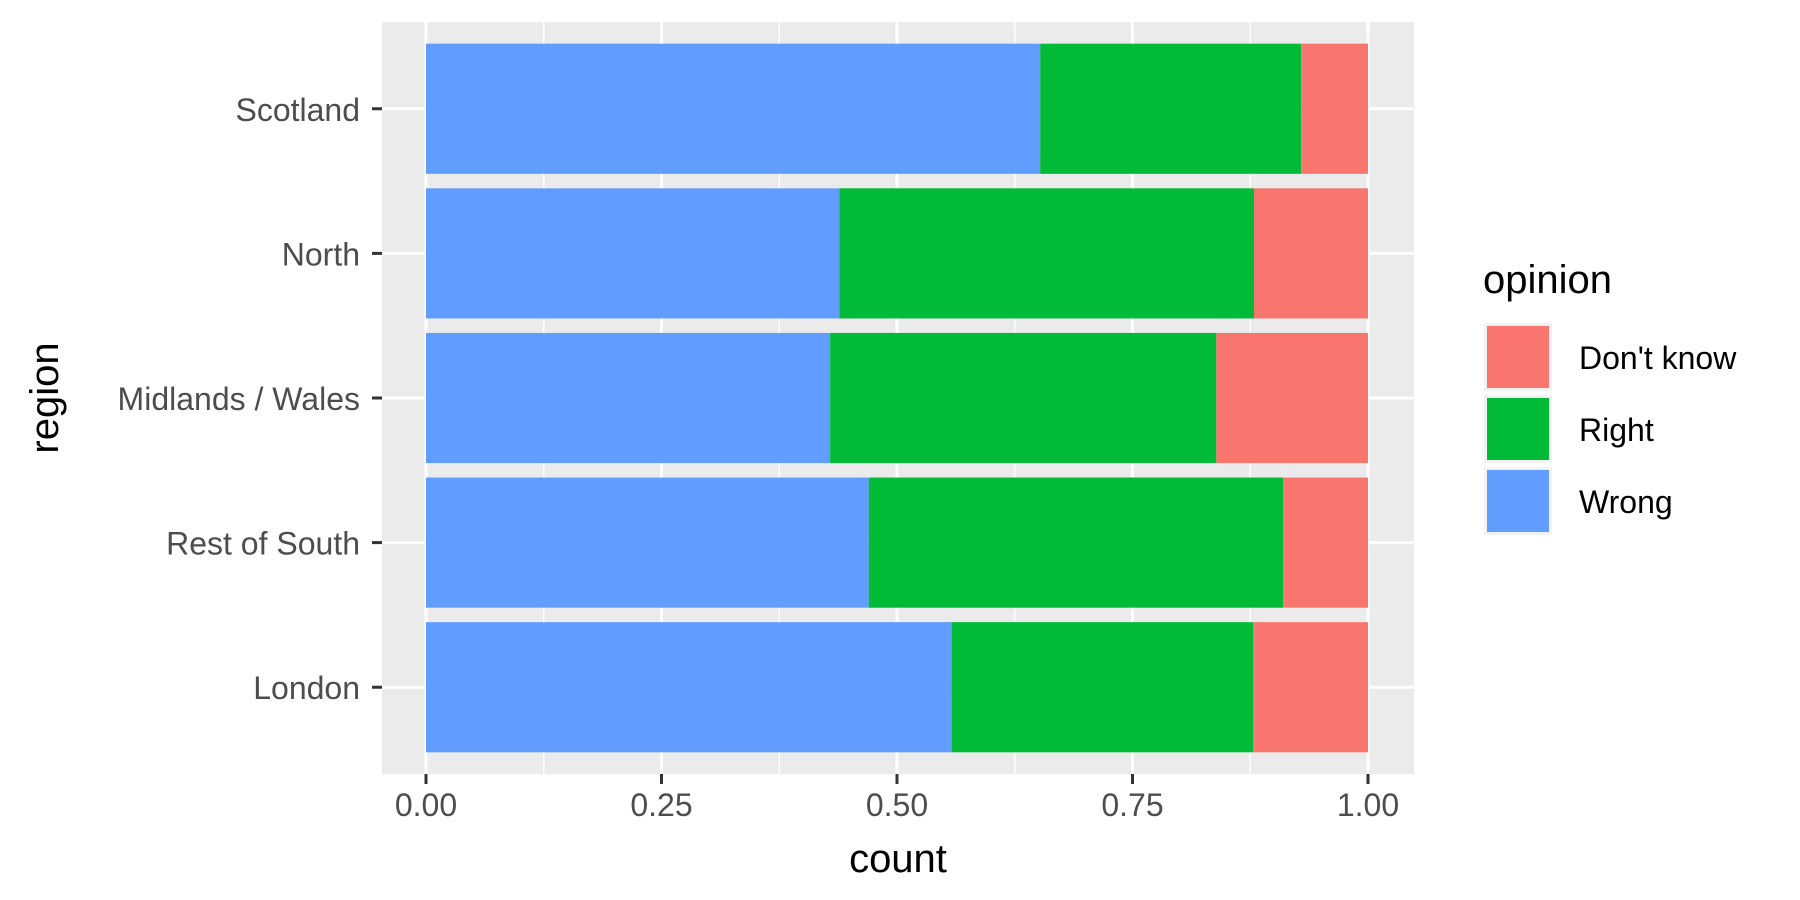 The height and width of the screenshot is (900, 1800). I want to click on y-tick-label: Midlands / Wales, so click(239, 399).